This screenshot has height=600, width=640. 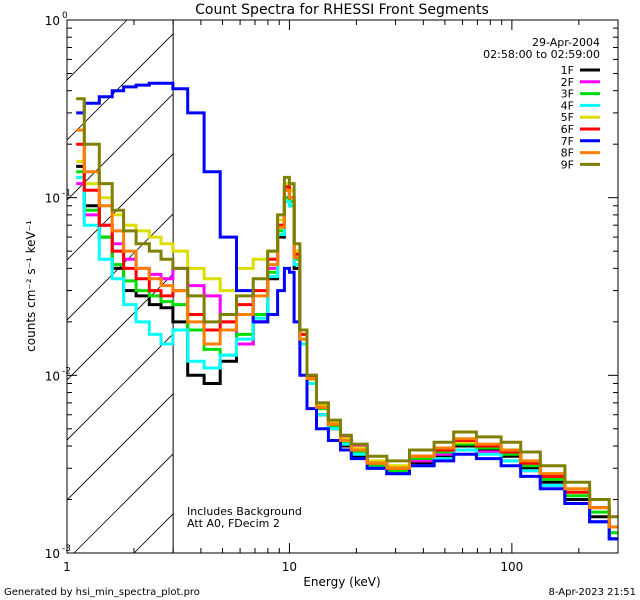 What do you see at coordinates (592, 592) in the screenshot?
I see `timestamp-label: 8-Apr-2023 21:51` at bounding box center [592, 592].